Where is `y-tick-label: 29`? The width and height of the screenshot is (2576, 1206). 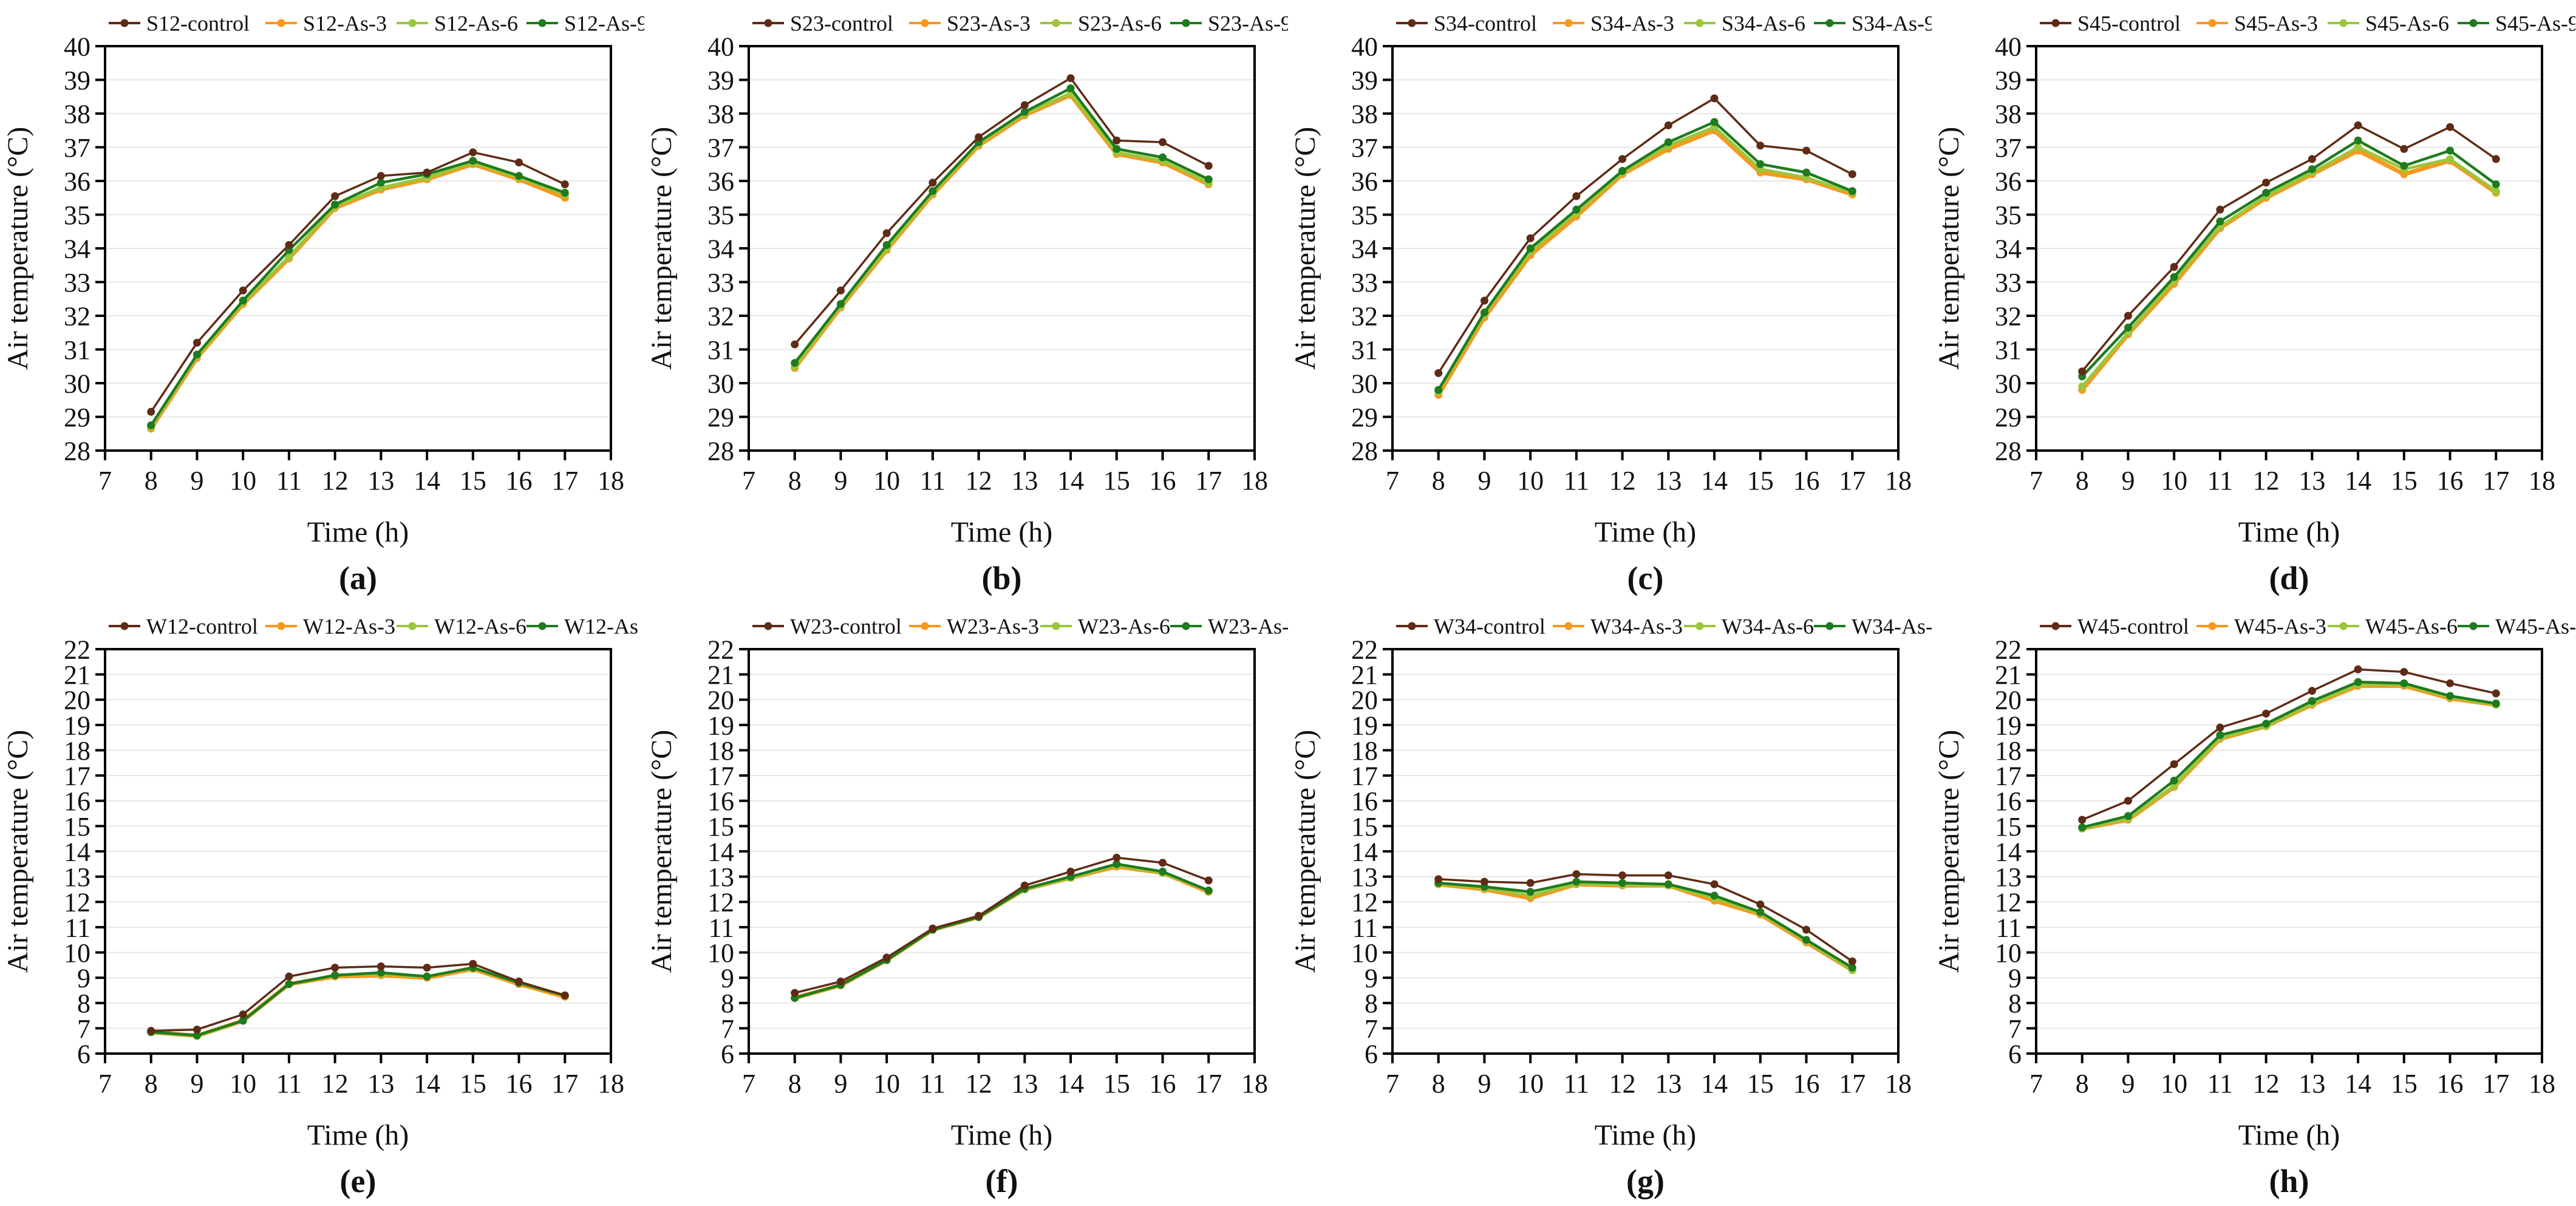 y-tick-label: 29 is located at coordinates (721, 417).